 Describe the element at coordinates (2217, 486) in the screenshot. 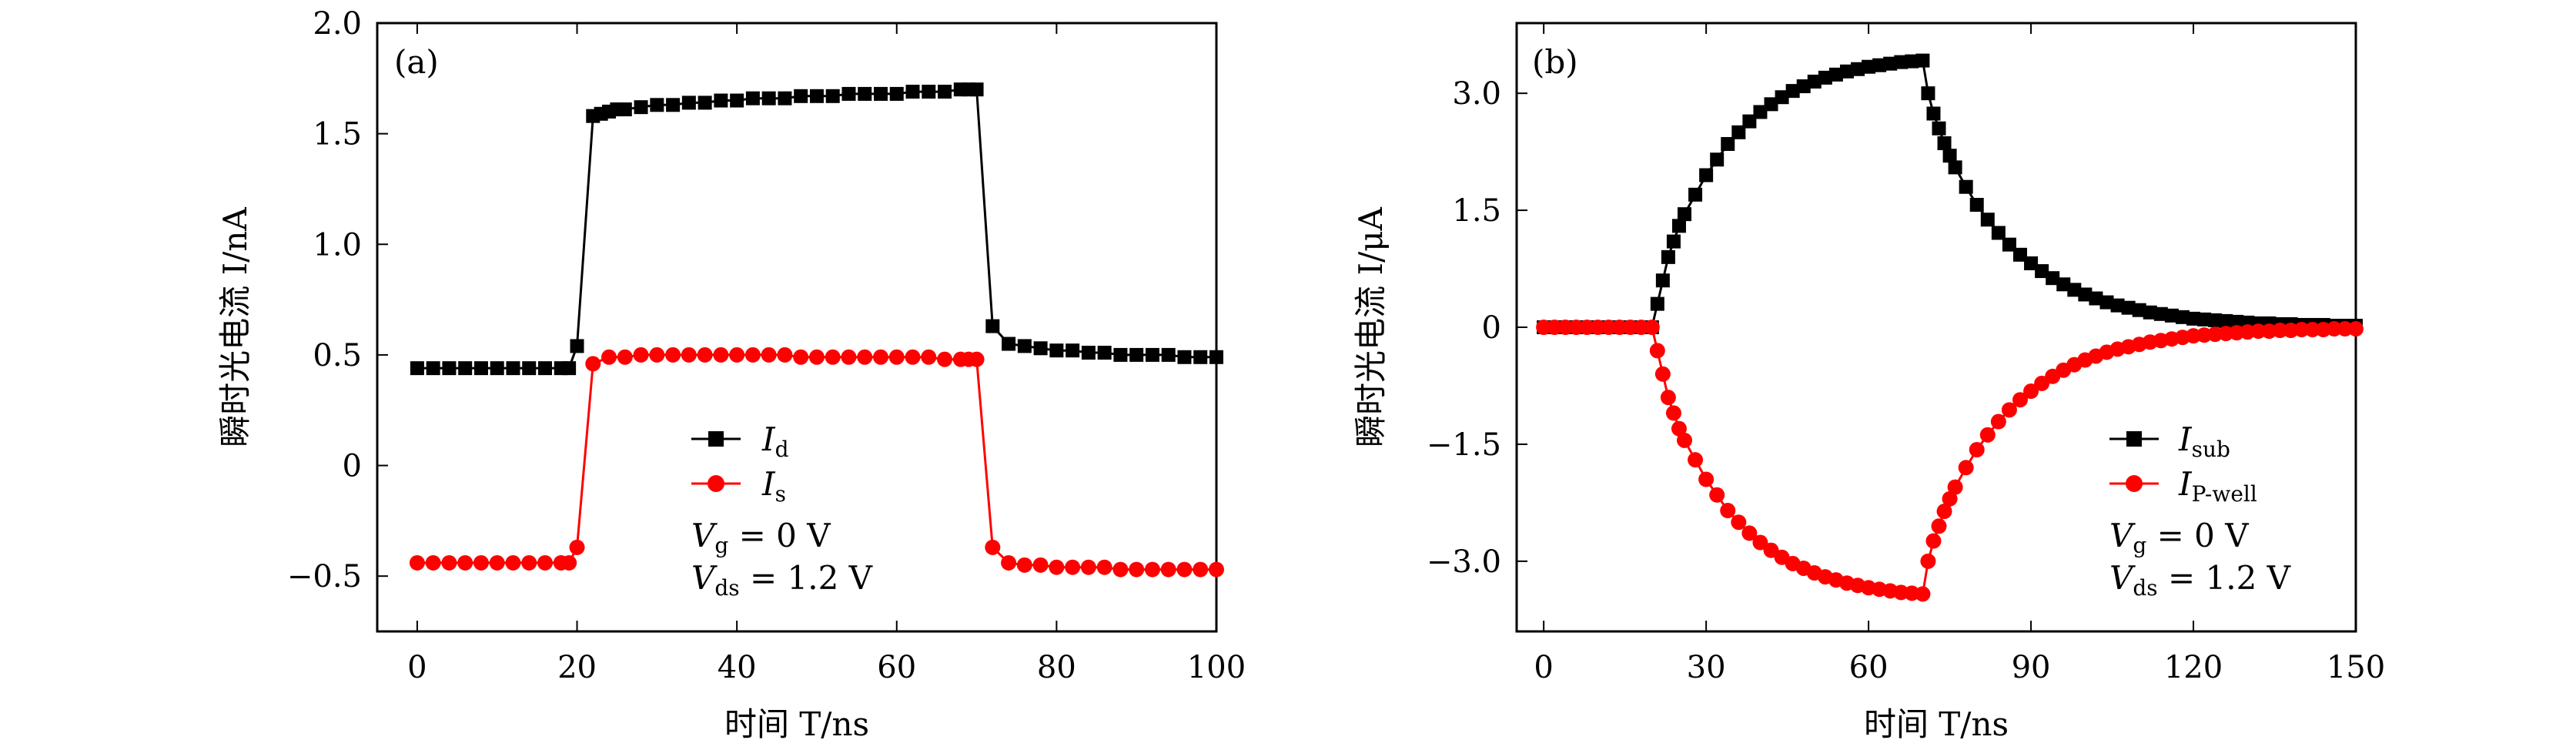

I see `legend-label-ipwell: IP-well` at that location.